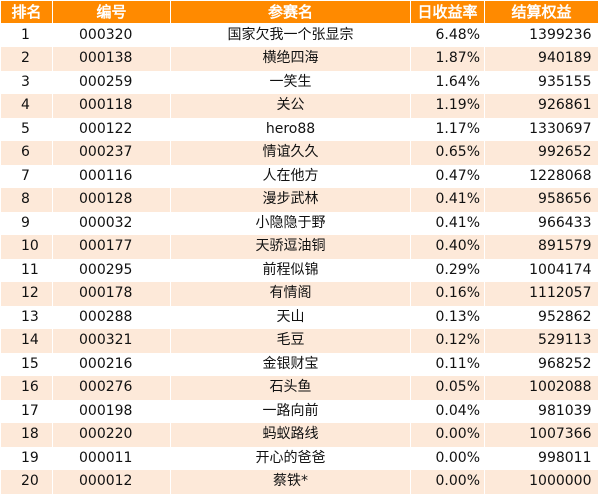 This screenshot has width=598, height=494. Describe the element at coordinates (448, 200) in the screenshot. I see `cell-daily-return: 0.41%` at that location.